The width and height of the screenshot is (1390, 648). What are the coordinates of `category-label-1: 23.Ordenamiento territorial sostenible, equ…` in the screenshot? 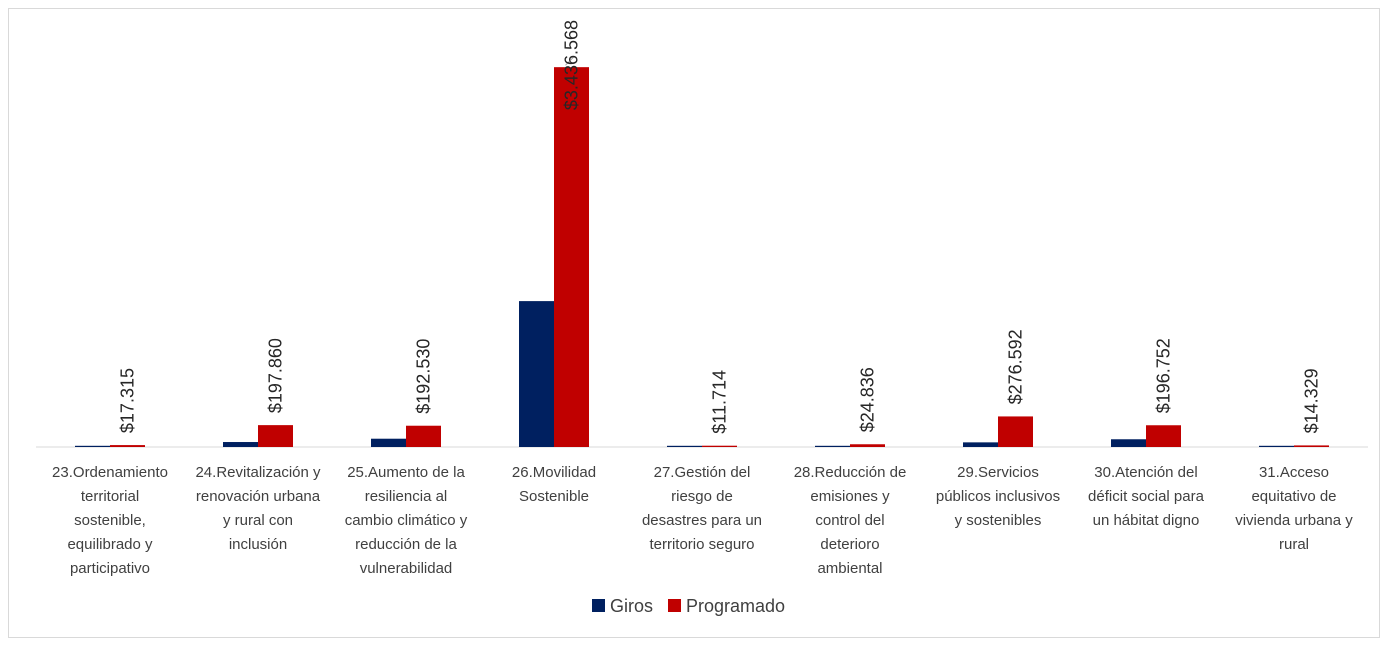 It's located at (110, 520).